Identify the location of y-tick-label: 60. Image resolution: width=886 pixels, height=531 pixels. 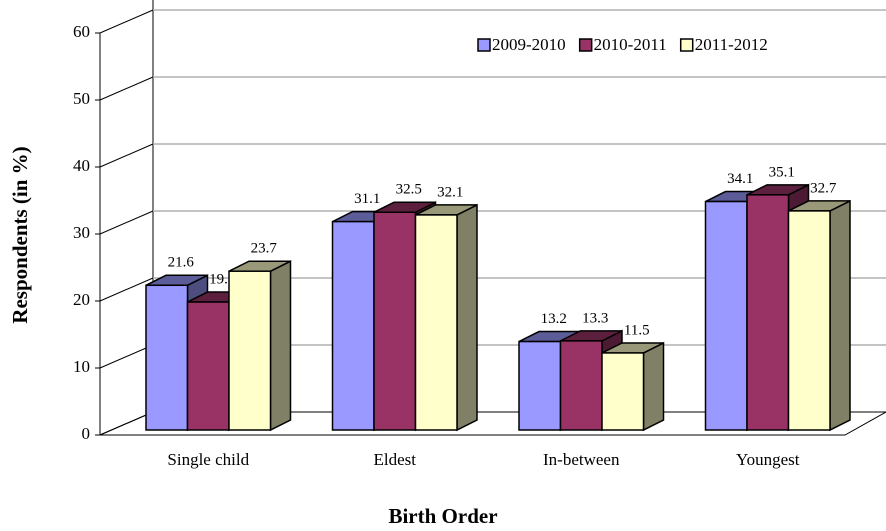
(81, 31).